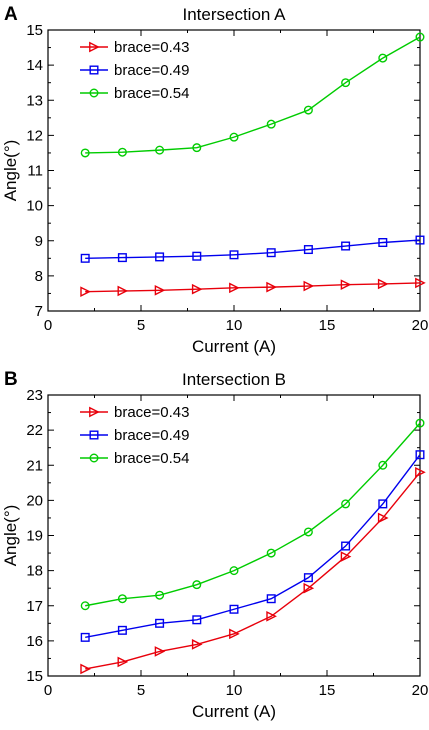  I want to click on panel-letter: B, so click(11, 379).